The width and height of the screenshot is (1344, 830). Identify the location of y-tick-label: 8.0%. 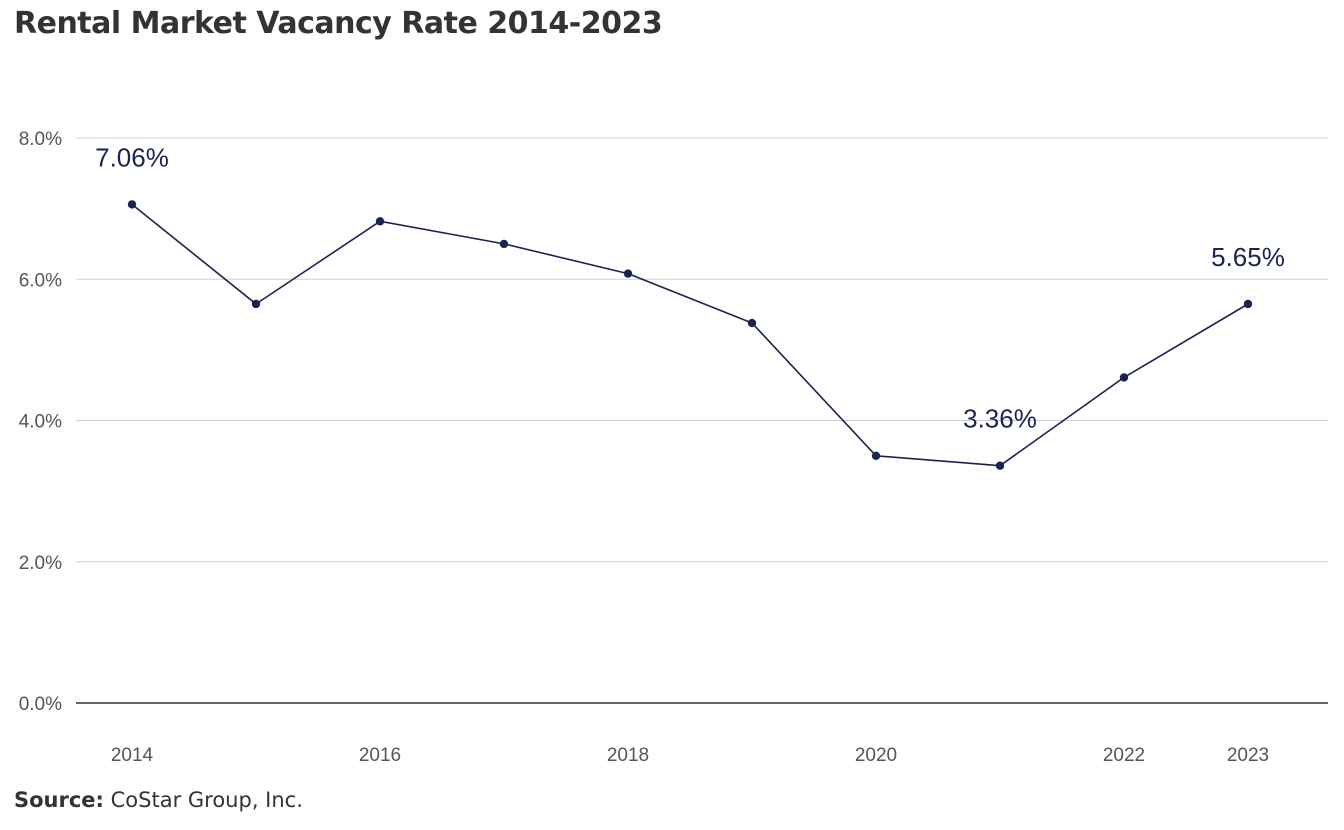
(40, 139).